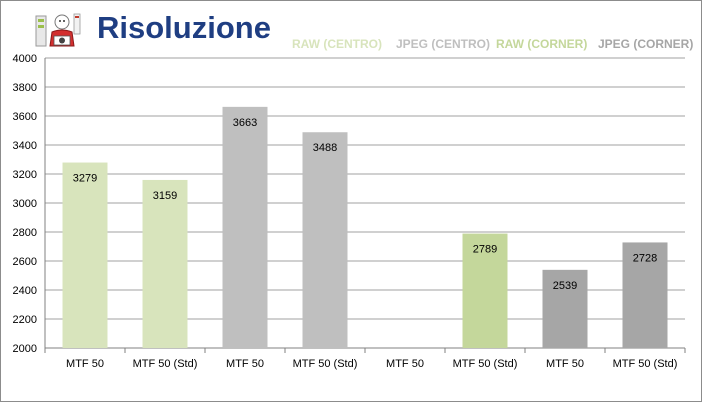  What do you see at coordinates (58, 30) in the screenshot?
I see `logo-icon` at bounding box center [58, 30].